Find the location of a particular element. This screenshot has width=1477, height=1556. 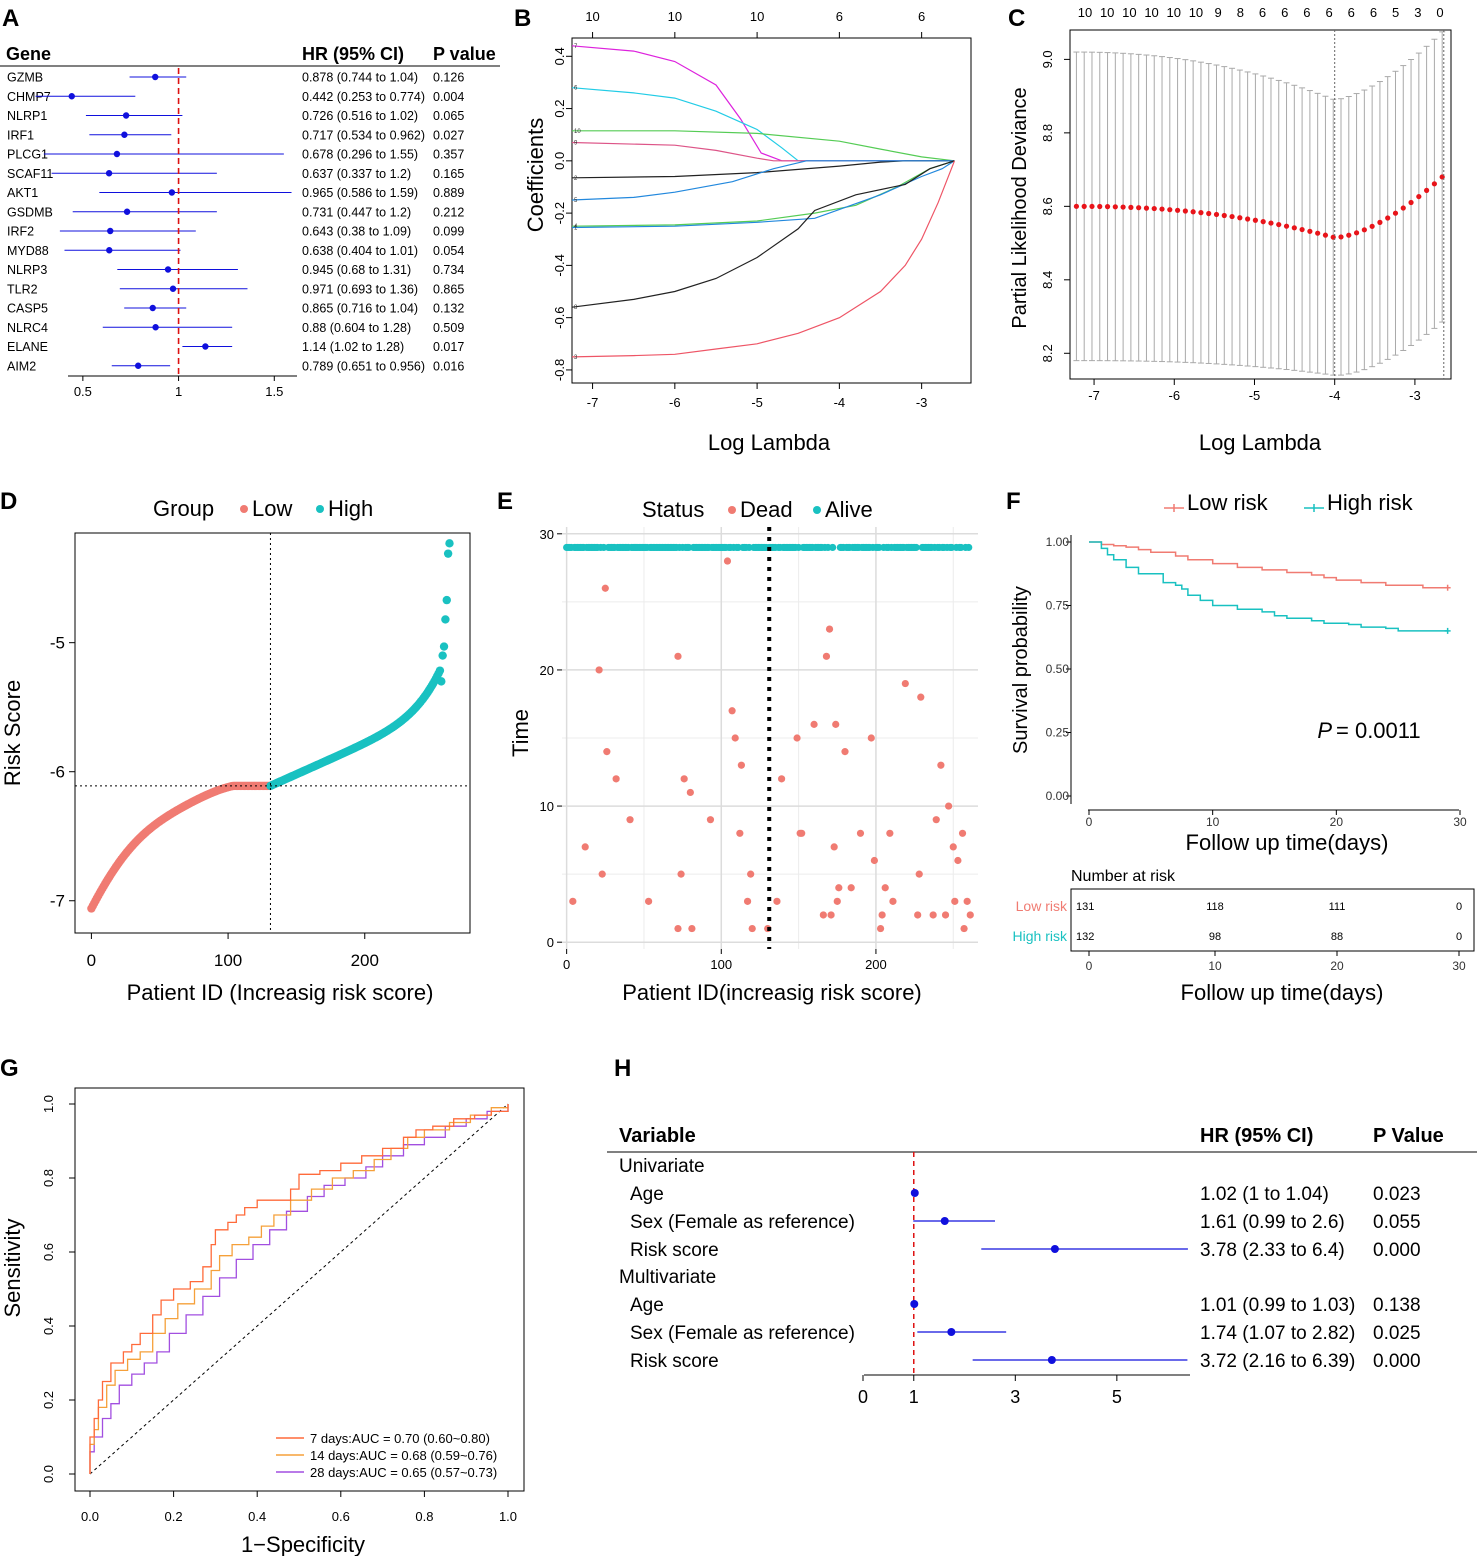

y-tick-label: -0.4 is located at coordinates (559, 265).